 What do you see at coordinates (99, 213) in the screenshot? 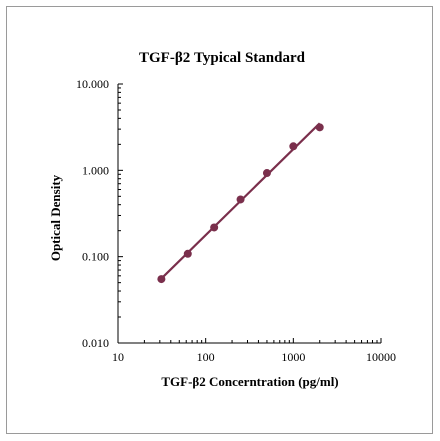
I see `y-axis-ticks: 0.010 0.100 1.000 10.000` at bounding box center [99, 213].